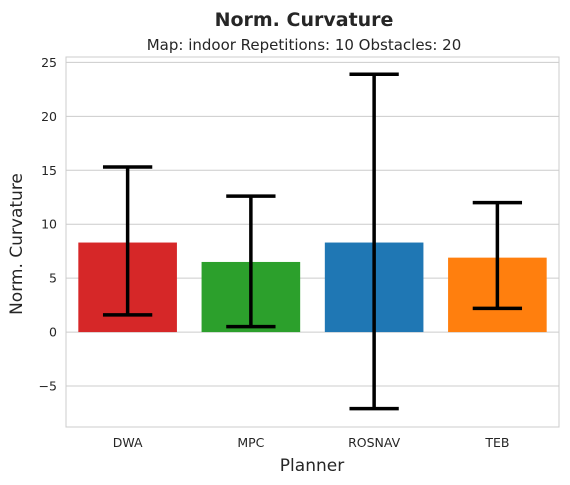 Image resolution: width=570 pixels, height=485 pixels. What do you see at coordinates (250, 442) in the screenshot?
I see `x-tick-label: MPC` at bounding box center [250, 442].